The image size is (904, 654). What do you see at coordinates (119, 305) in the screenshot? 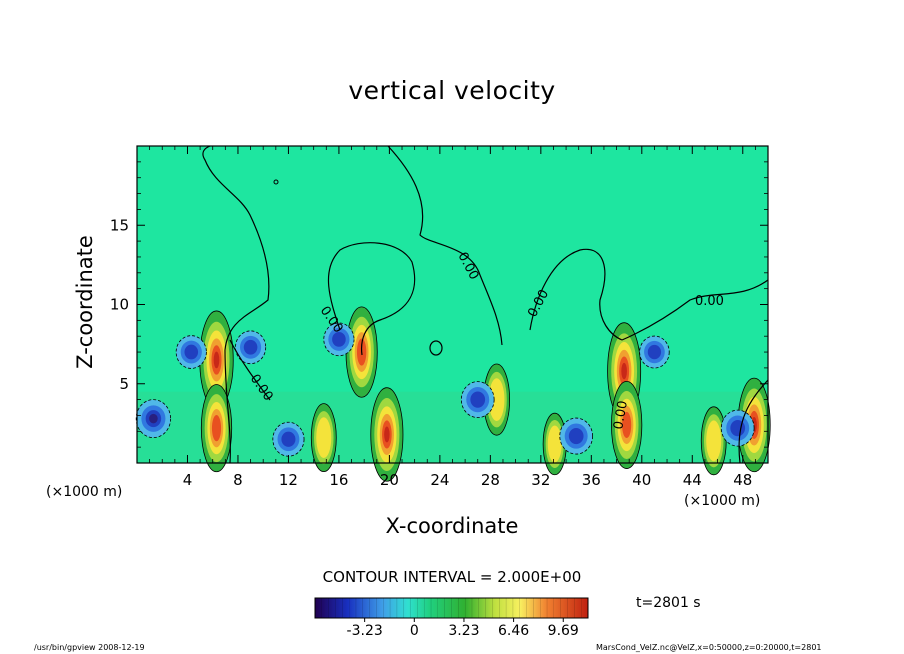
I see `y-tick-label: 10` at bounding box center [119, 305].